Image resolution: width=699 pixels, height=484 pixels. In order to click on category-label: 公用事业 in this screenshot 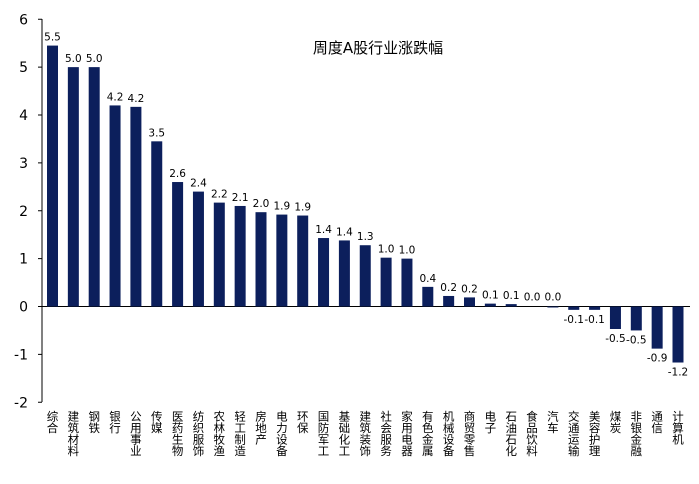, I will do `click(136, 434)`.